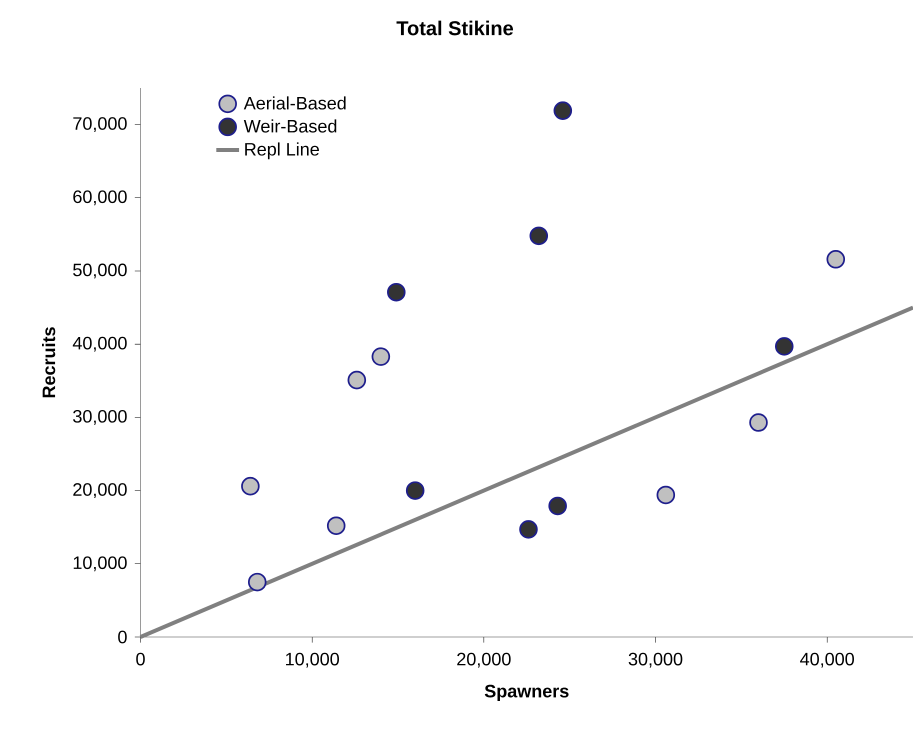  What do you see at coordinates (526, 693) in the screenshot?
I see `x-axis-title: Spawners` at bounding box center [526, 693].